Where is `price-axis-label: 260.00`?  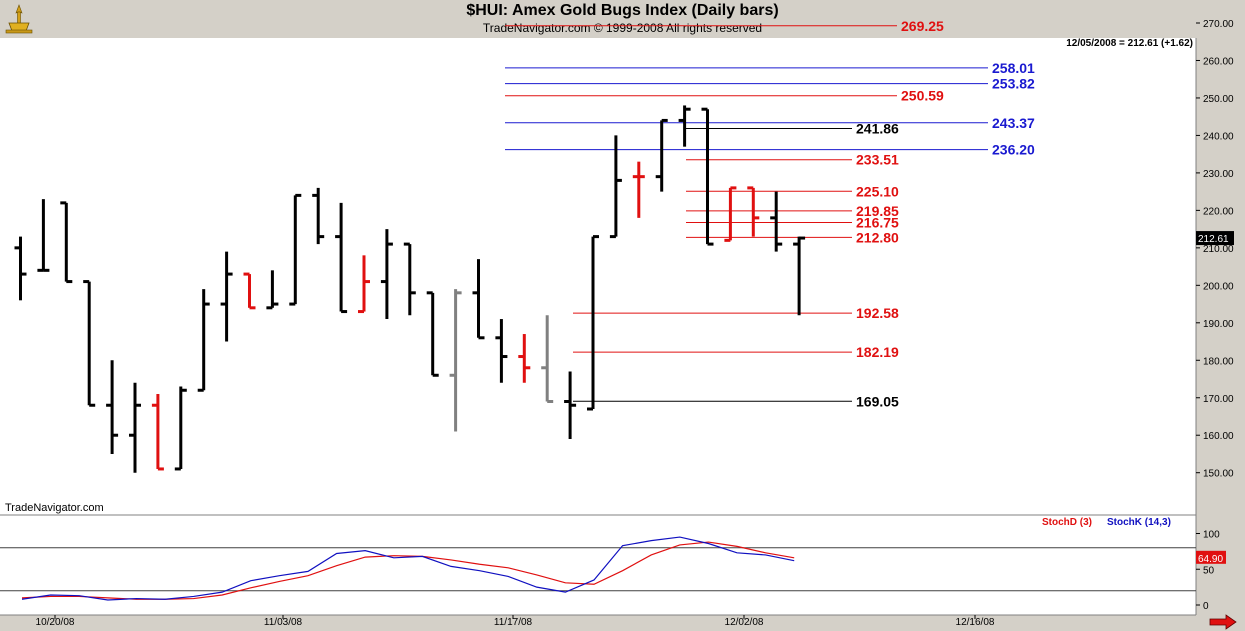
price-axis-label: 260.00 is located at coordinates (1218, 61).